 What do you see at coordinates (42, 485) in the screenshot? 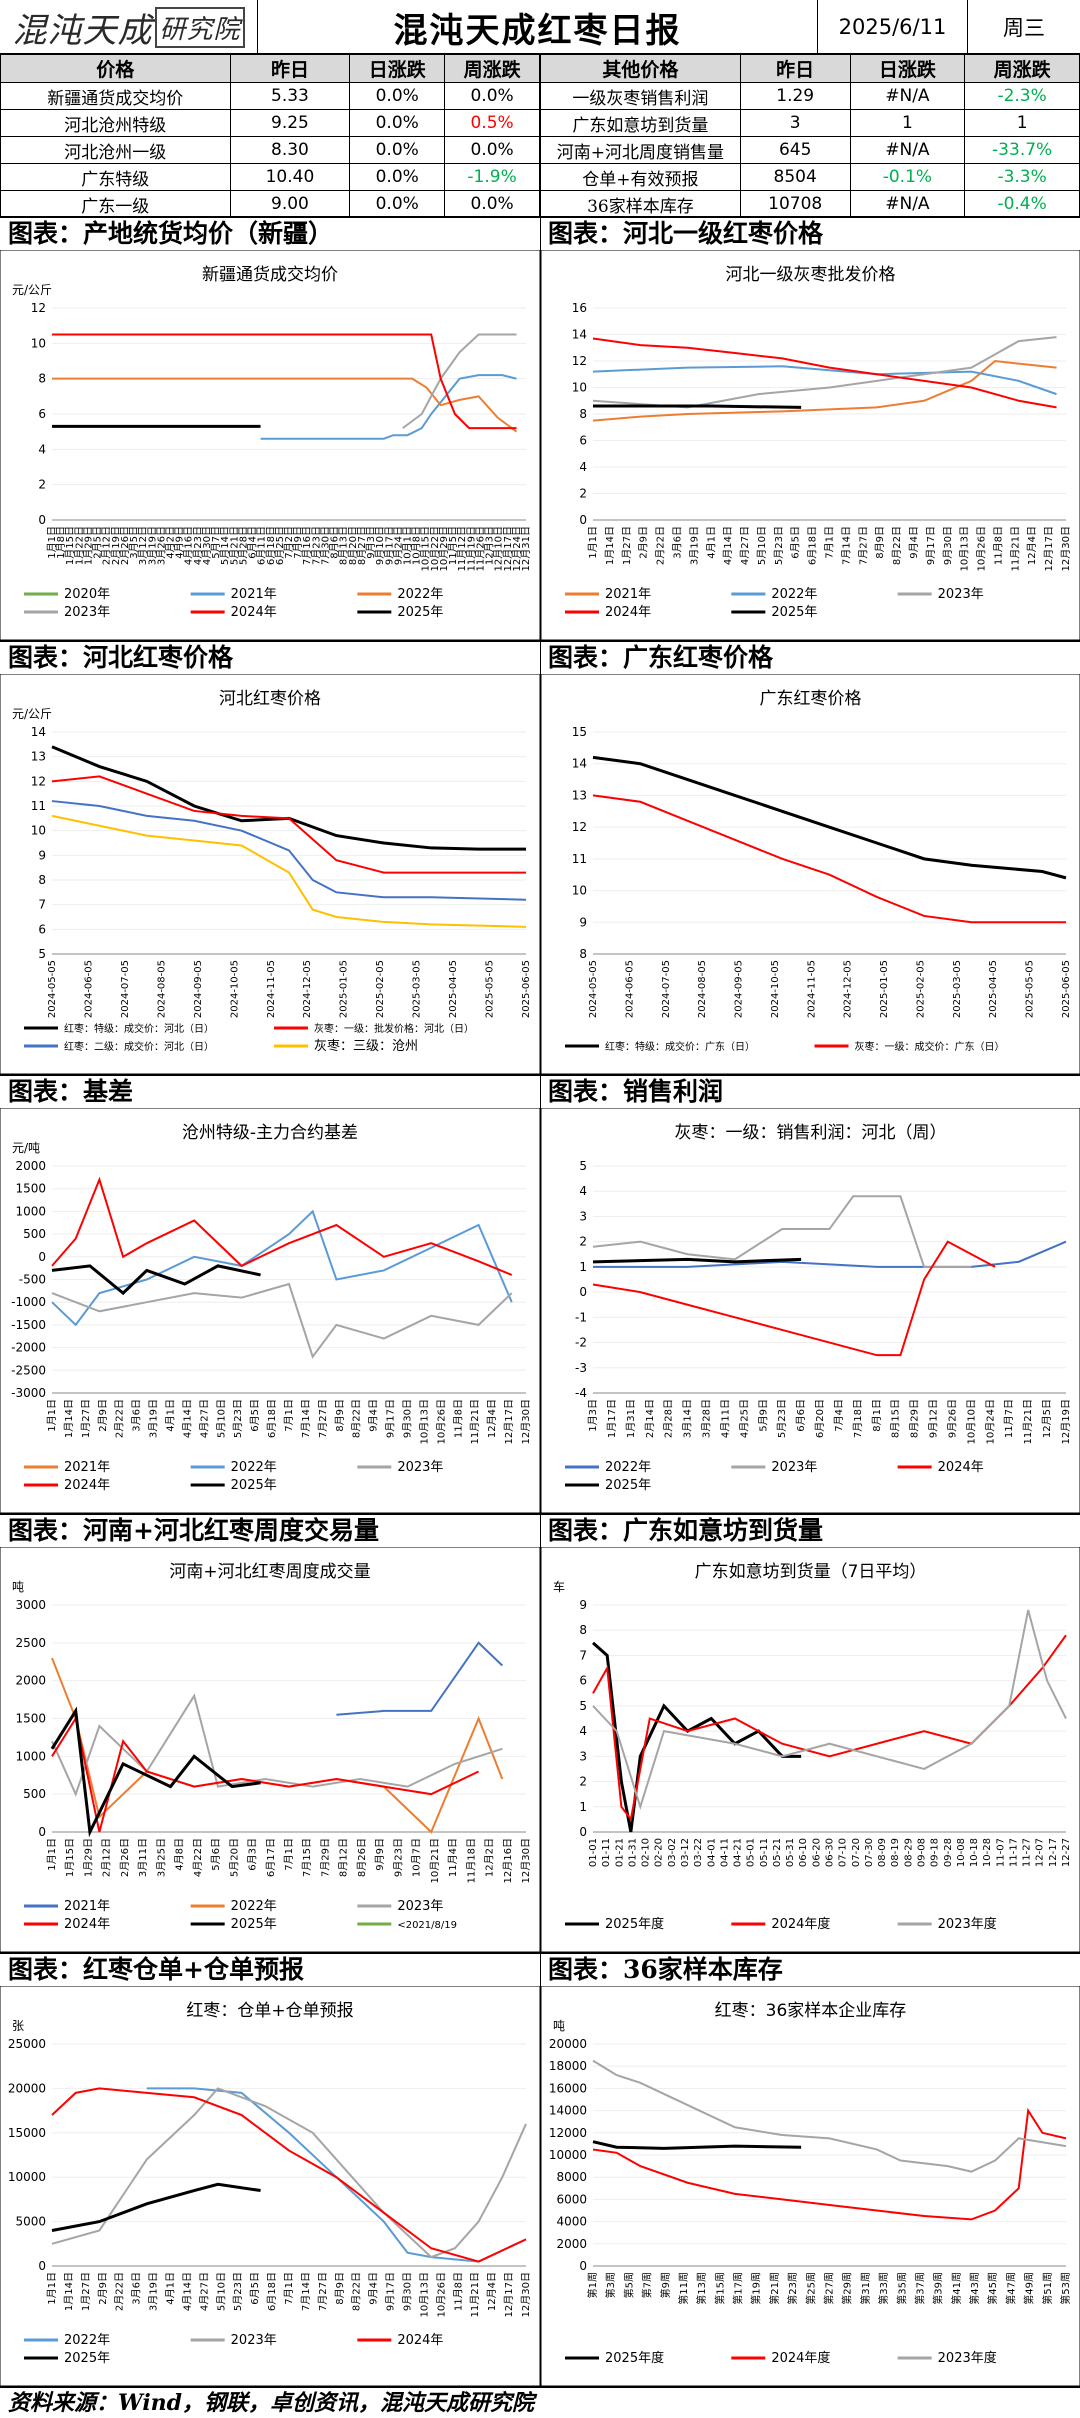
I see `y-tick-label: 2` at bounding box center [42, 485].